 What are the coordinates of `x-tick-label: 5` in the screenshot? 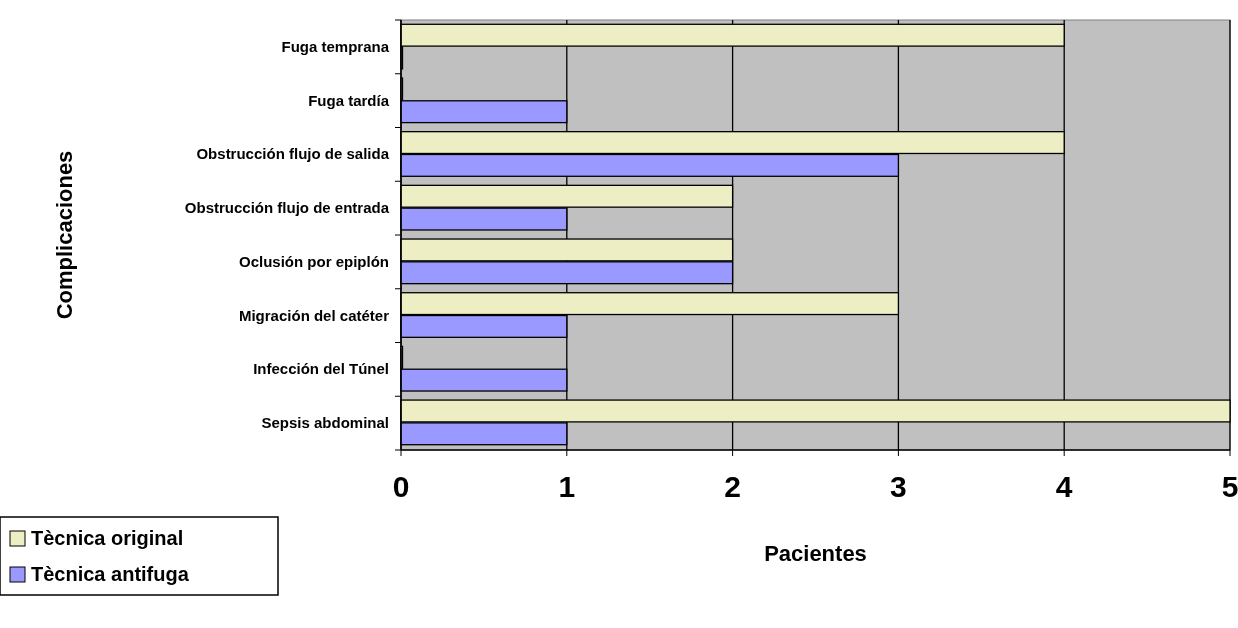 It's located at (1229, 486).